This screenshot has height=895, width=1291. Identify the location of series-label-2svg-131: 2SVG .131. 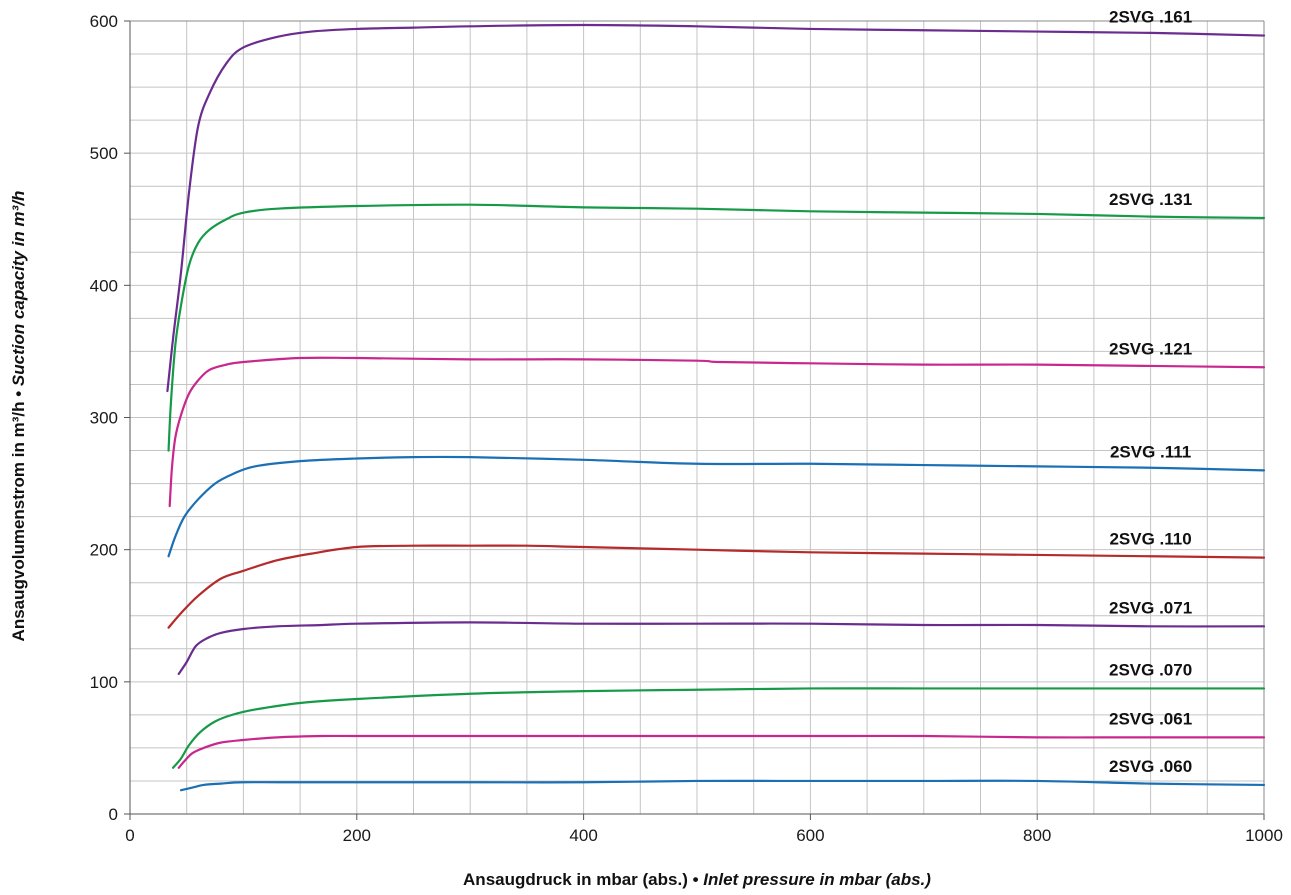
(1150, 199).